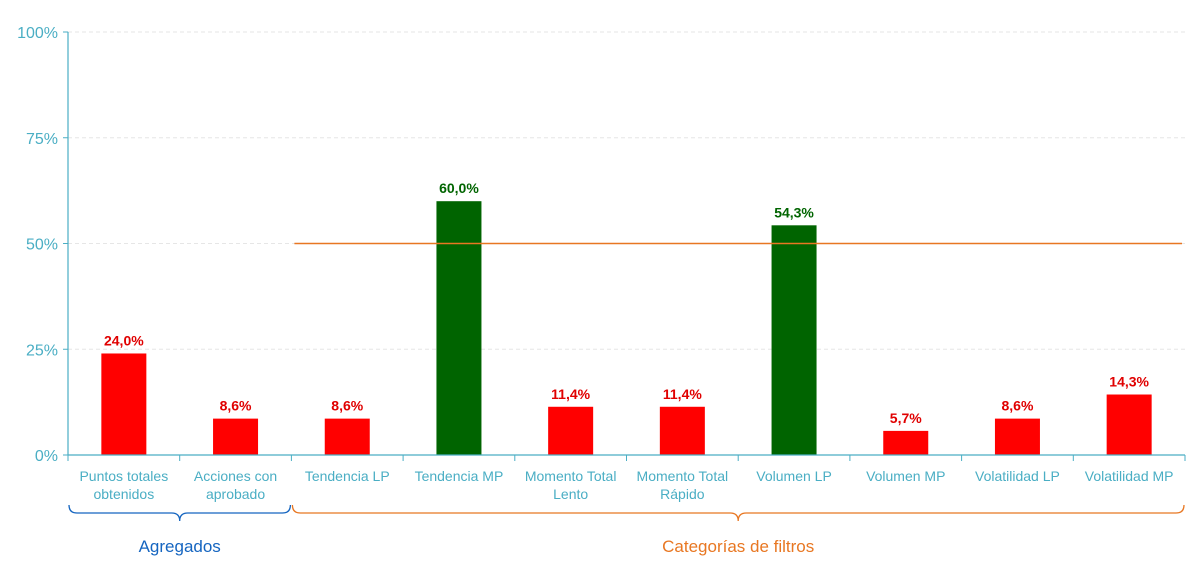  Describe the element at coordinates (46, 456) in the screenshot. I see `y-tick-label: 0%` at that location.